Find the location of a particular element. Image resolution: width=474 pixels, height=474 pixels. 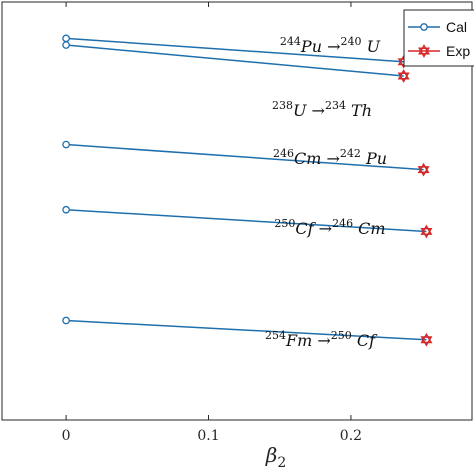

series-annotation: 246Cm →242 Pu is located at coordinates (330, 157).